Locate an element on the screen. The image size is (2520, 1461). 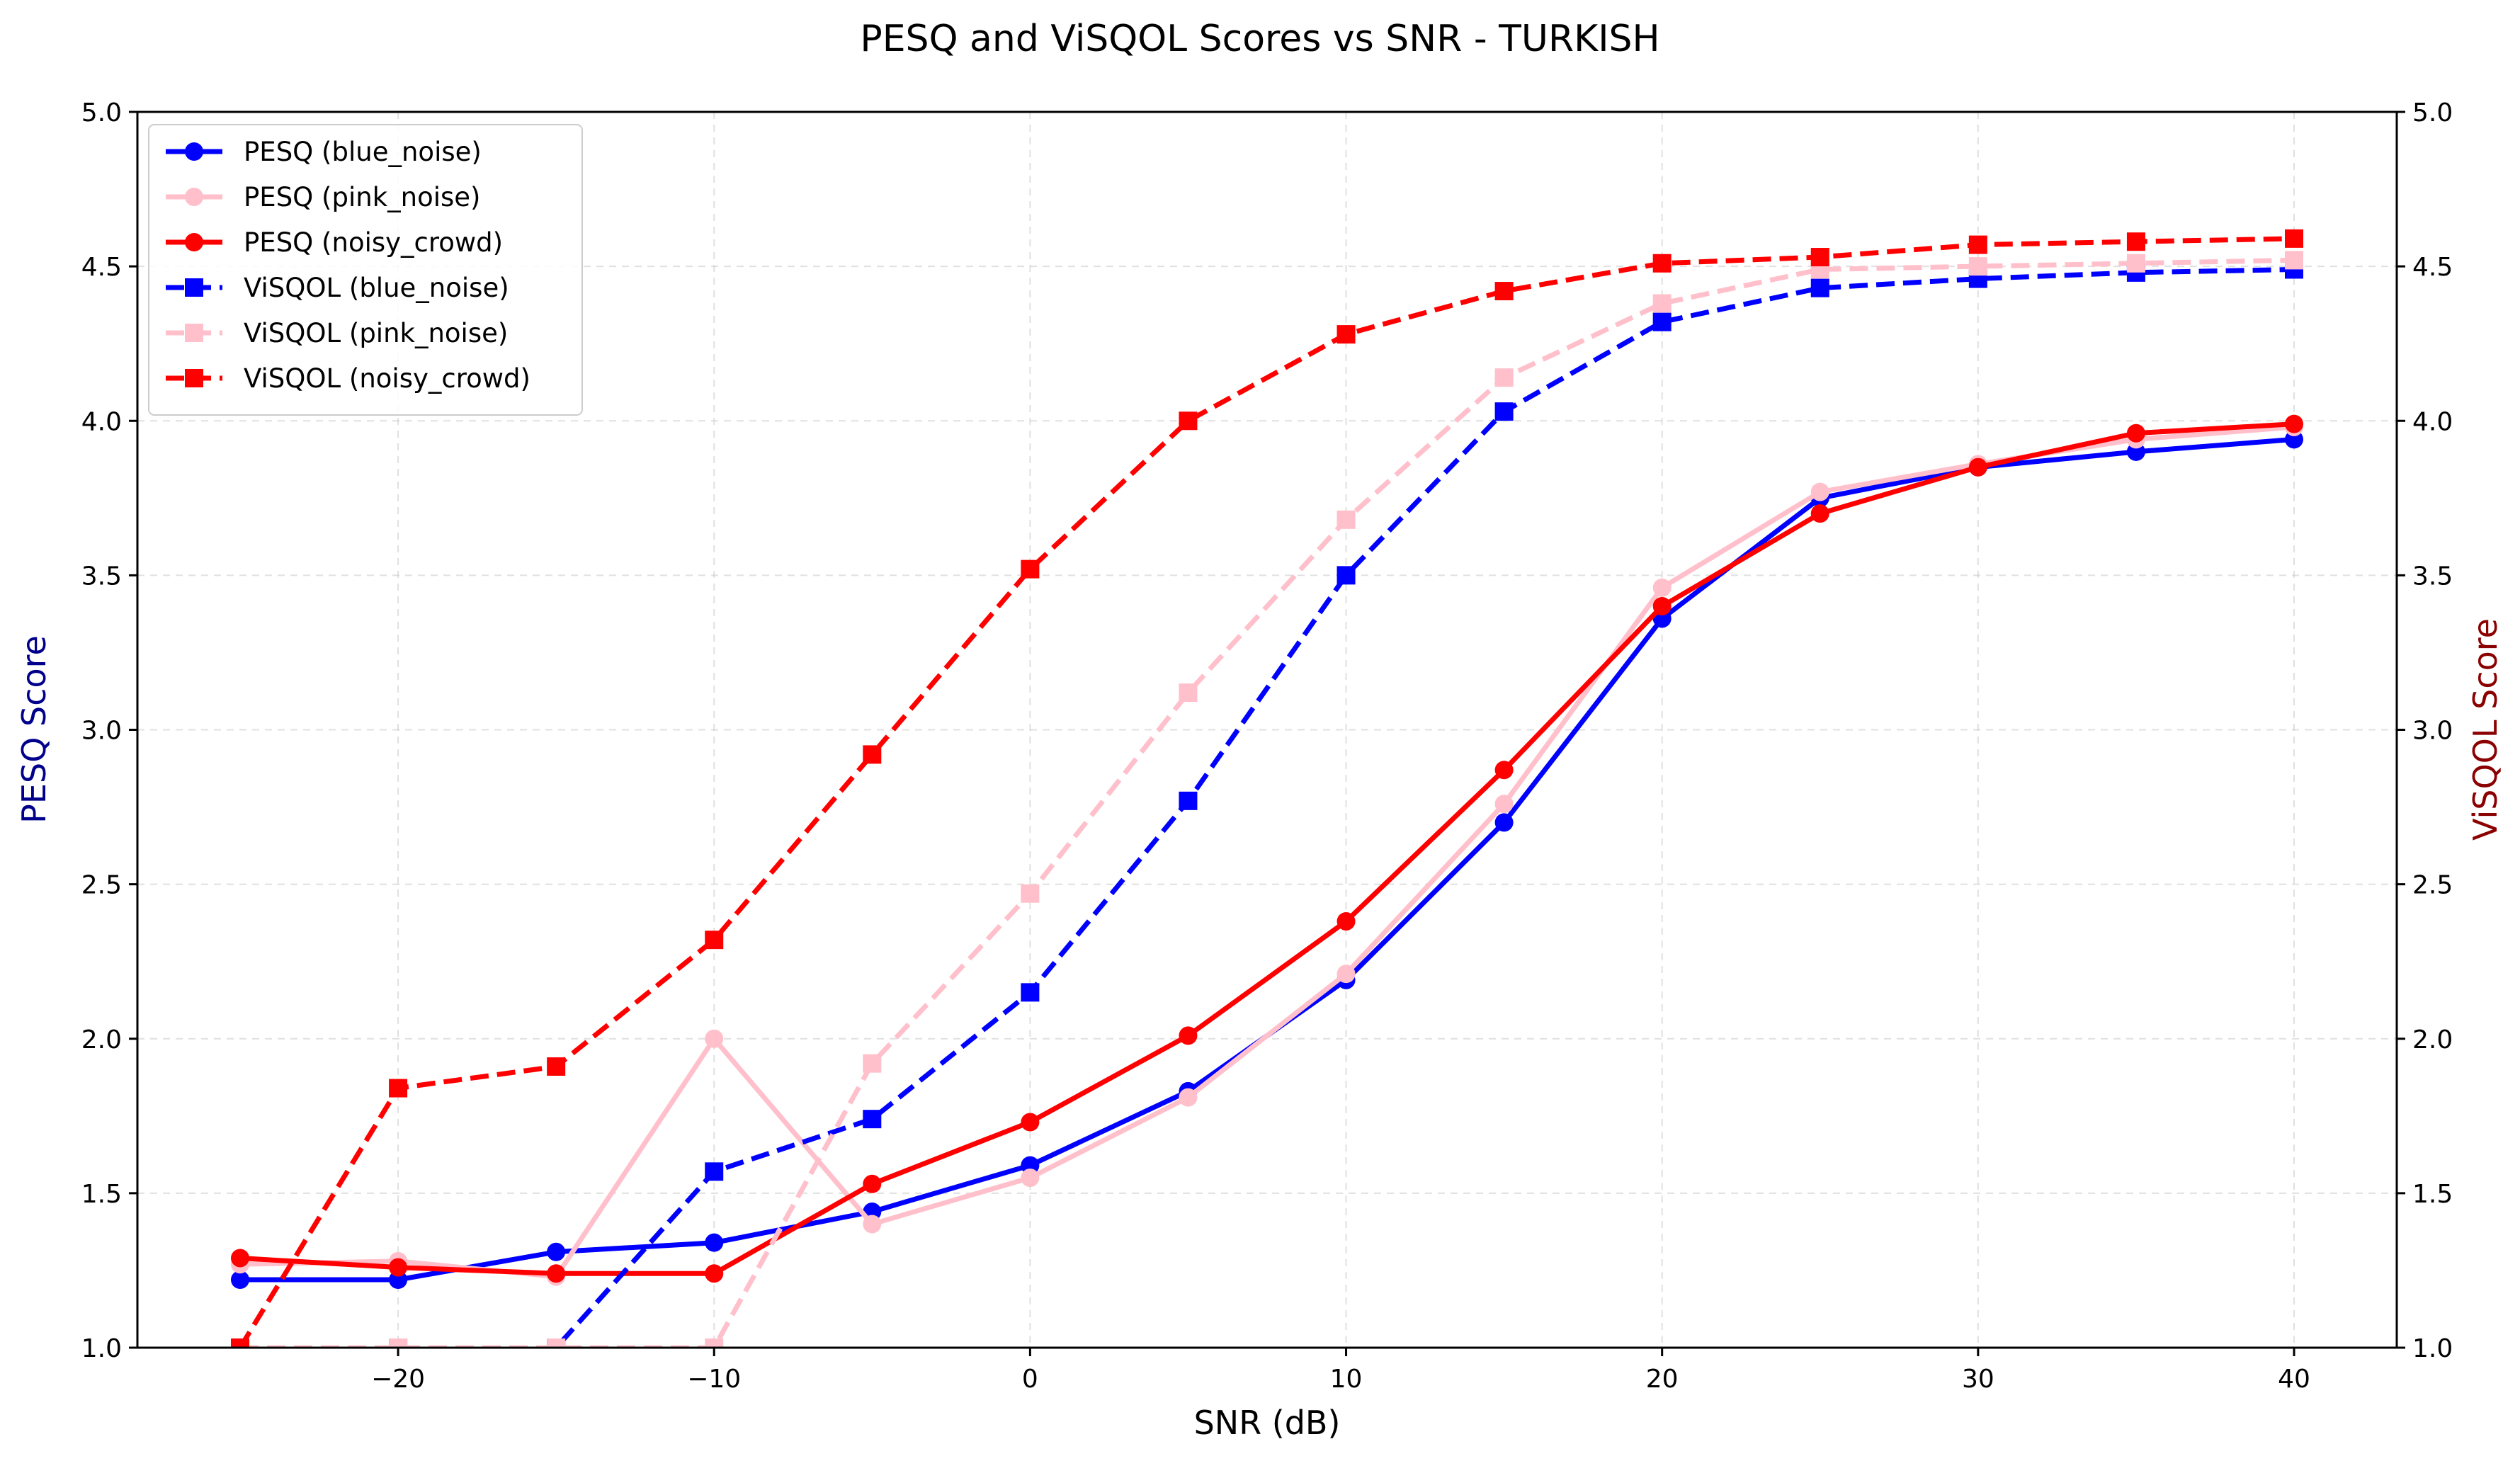
y-tick-label-right: 3.0 is located at coordinates (2432, 731).